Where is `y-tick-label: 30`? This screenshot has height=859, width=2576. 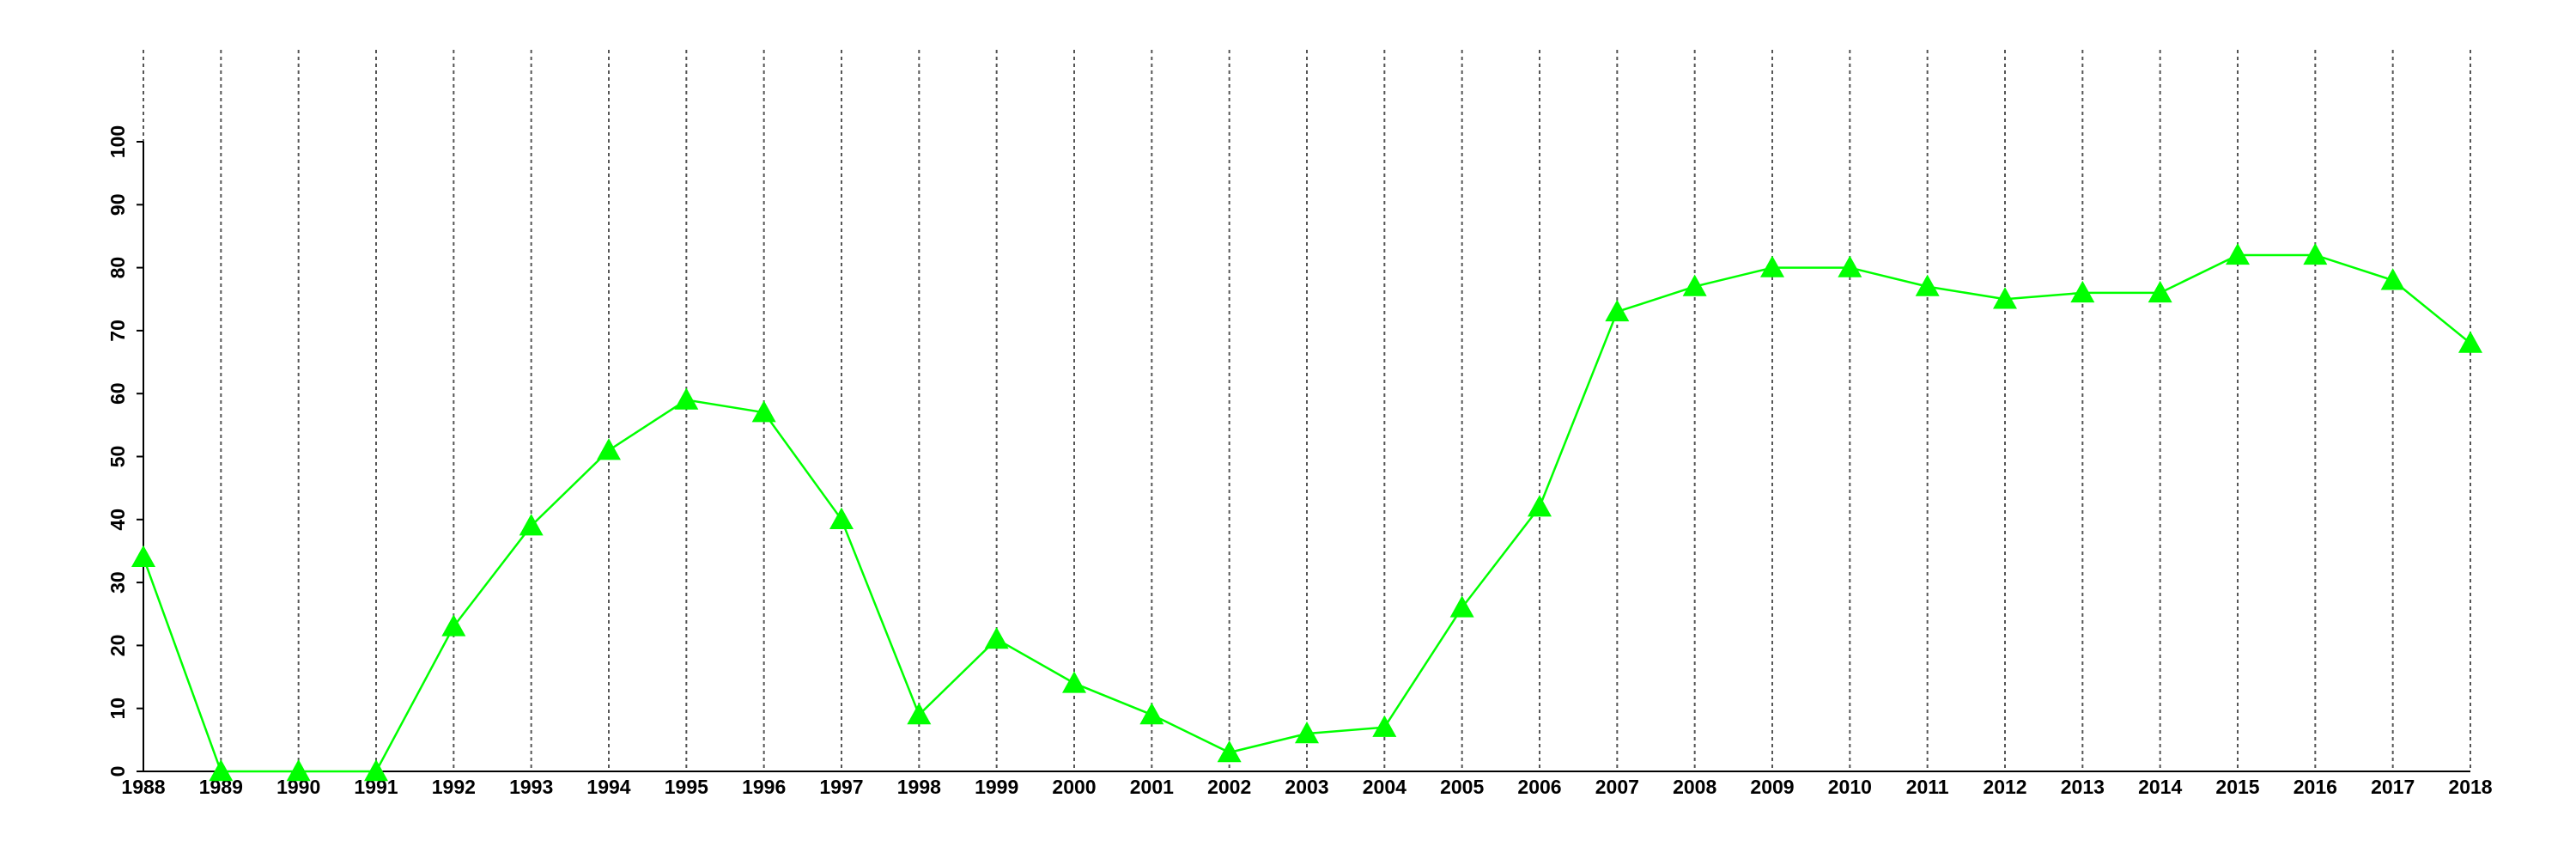 y-tick-label: 30 is located at coordinates (117, 582).